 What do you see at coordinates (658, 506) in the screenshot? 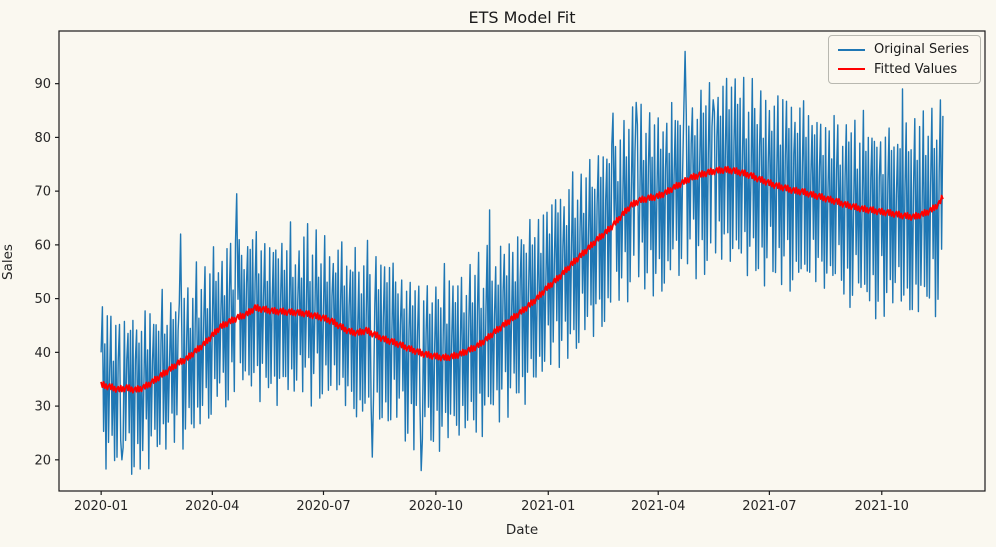
I see `x-tick-label: 2021-04` at bounding box center [658, 506].